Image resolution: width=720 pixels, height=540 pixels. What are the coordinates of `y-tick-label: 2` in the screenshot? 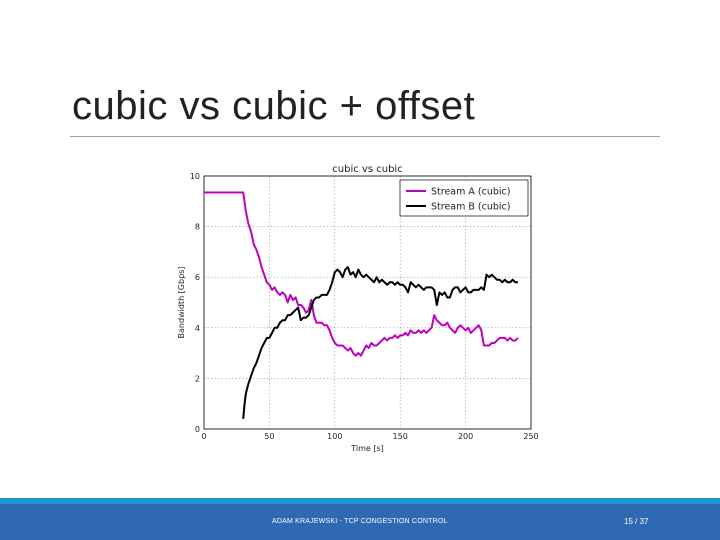 It's located at (197, 378).